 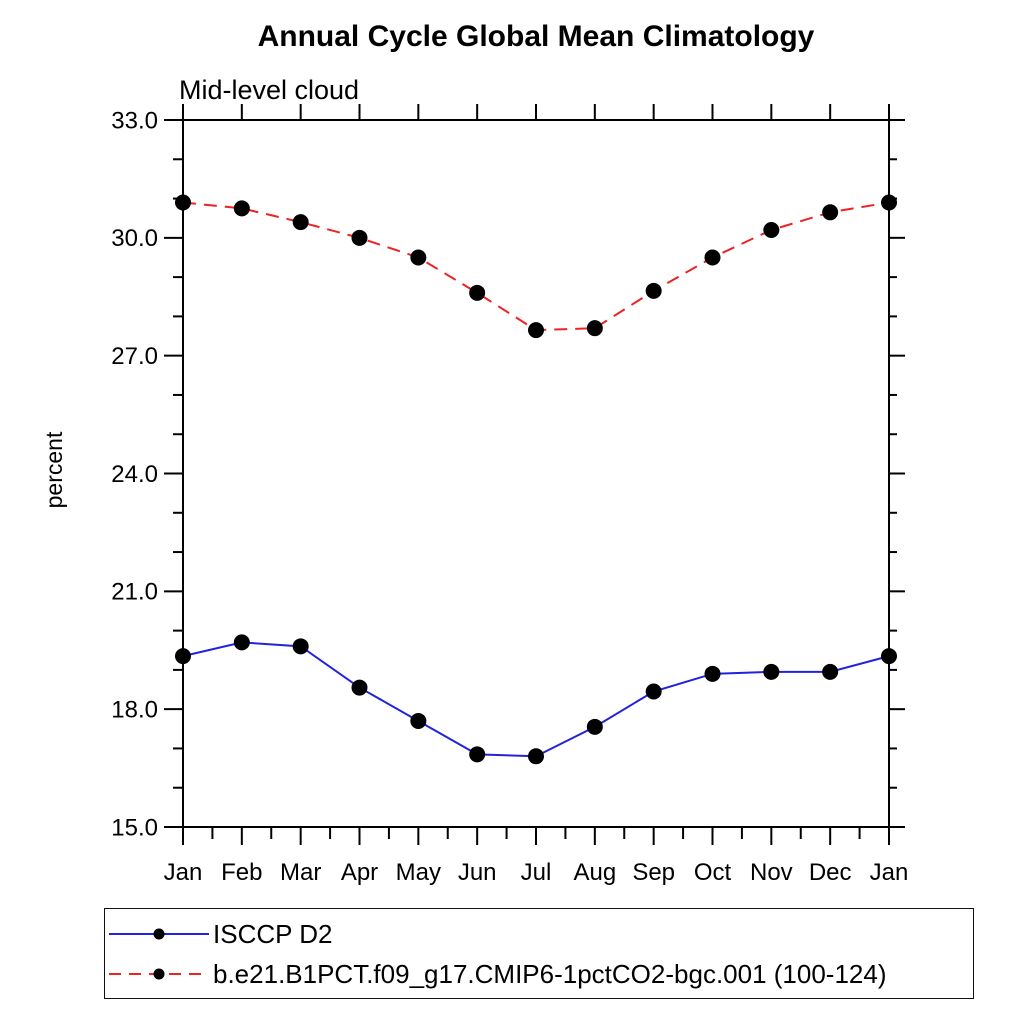 What do you see at coordinates (300, 872) in the screenshot?
I see `x-tick-label: Mar` at bounding box center [300, 872].